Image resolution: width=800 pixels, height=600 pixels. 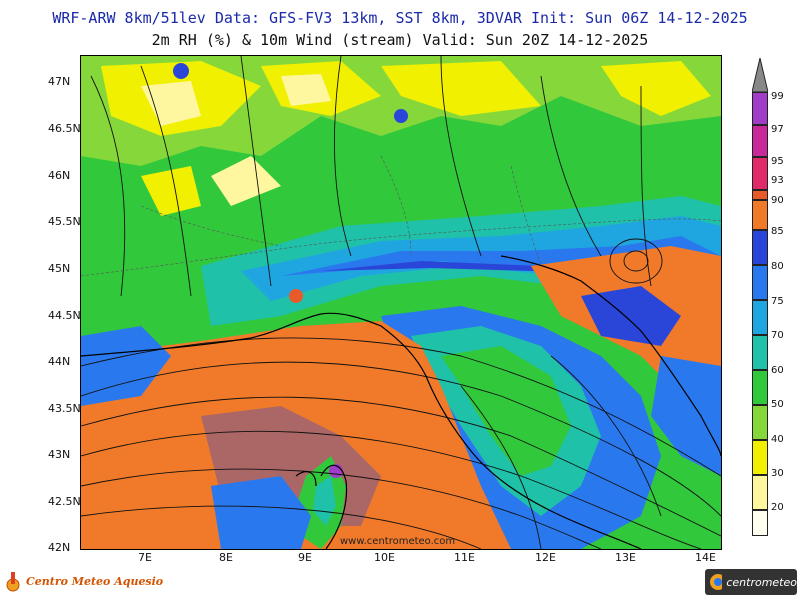 I want to click on colorbar-label: 70, so click(x=777, y=335).